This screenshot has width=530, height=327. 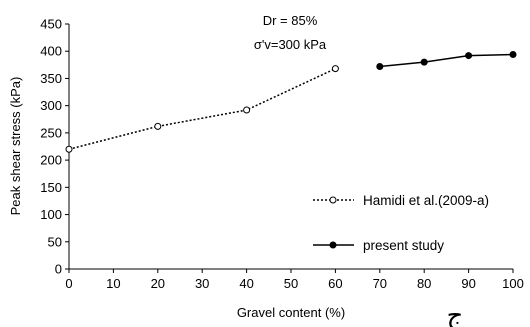 I want to click on x-tick-label: 100, so click(x=513, y=283).